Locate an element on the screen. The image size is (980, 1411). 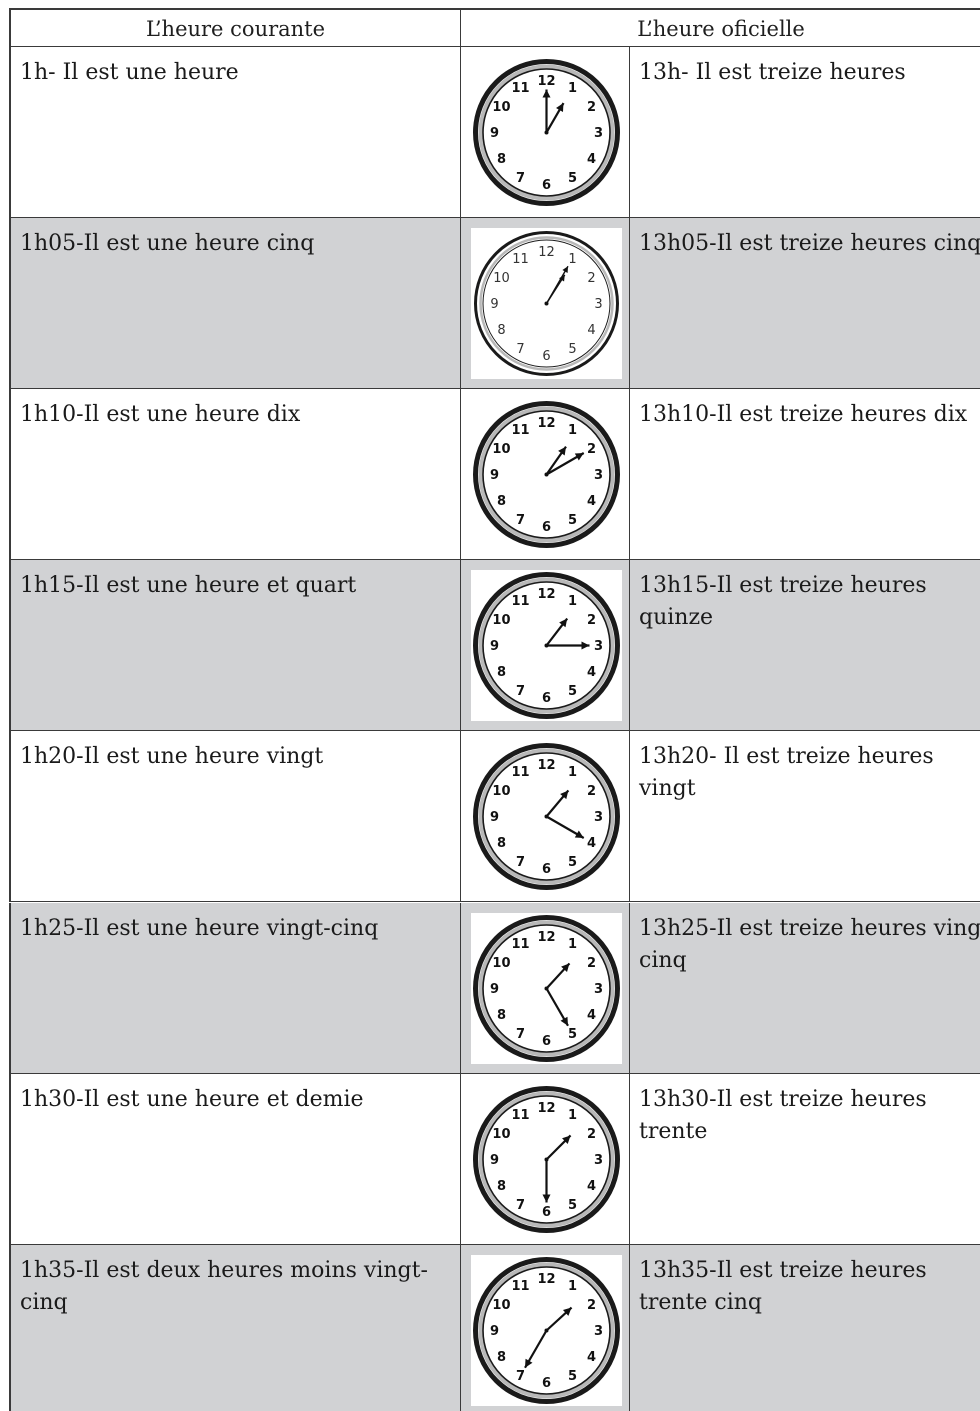
header-heure-officielle: L’heure oficielle is located at coordinates (721, 29).